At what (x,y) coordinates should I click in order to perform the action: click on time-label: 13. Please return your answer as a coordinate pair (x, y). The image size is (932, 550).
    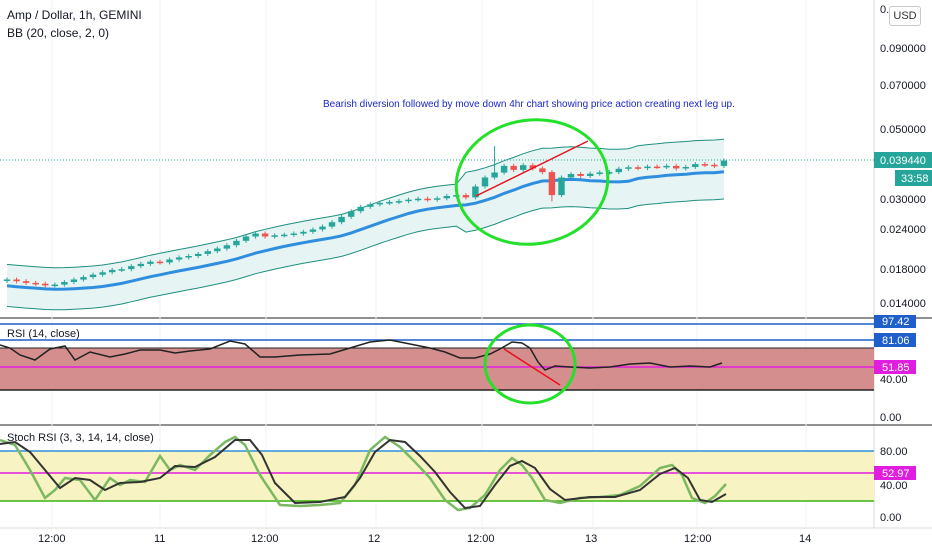
    Looking at the image, I should click on (591, 539).